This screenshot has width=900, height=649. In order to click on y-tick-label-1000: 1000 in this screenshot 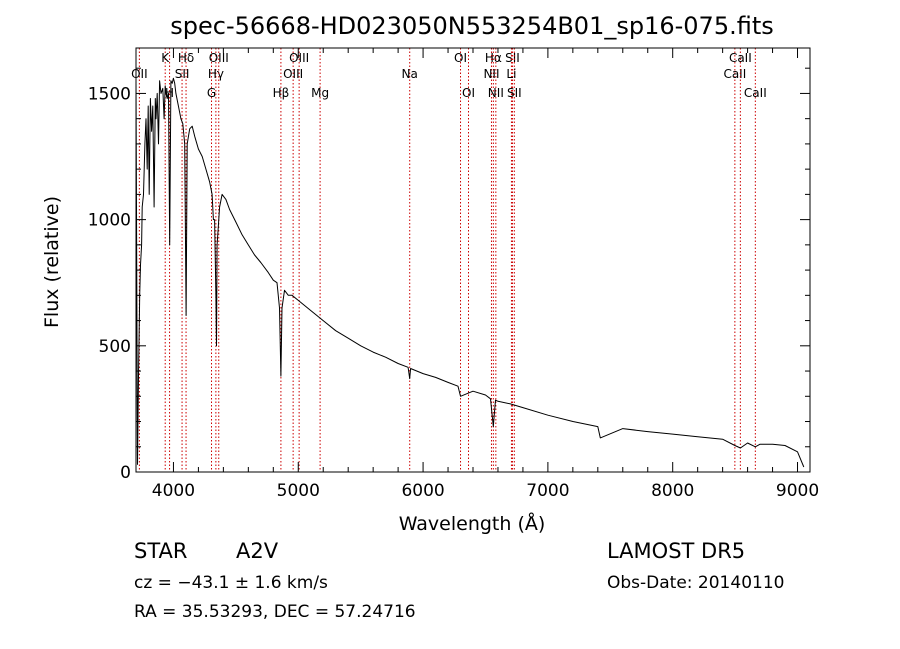, I will do `click(109, 221)`.